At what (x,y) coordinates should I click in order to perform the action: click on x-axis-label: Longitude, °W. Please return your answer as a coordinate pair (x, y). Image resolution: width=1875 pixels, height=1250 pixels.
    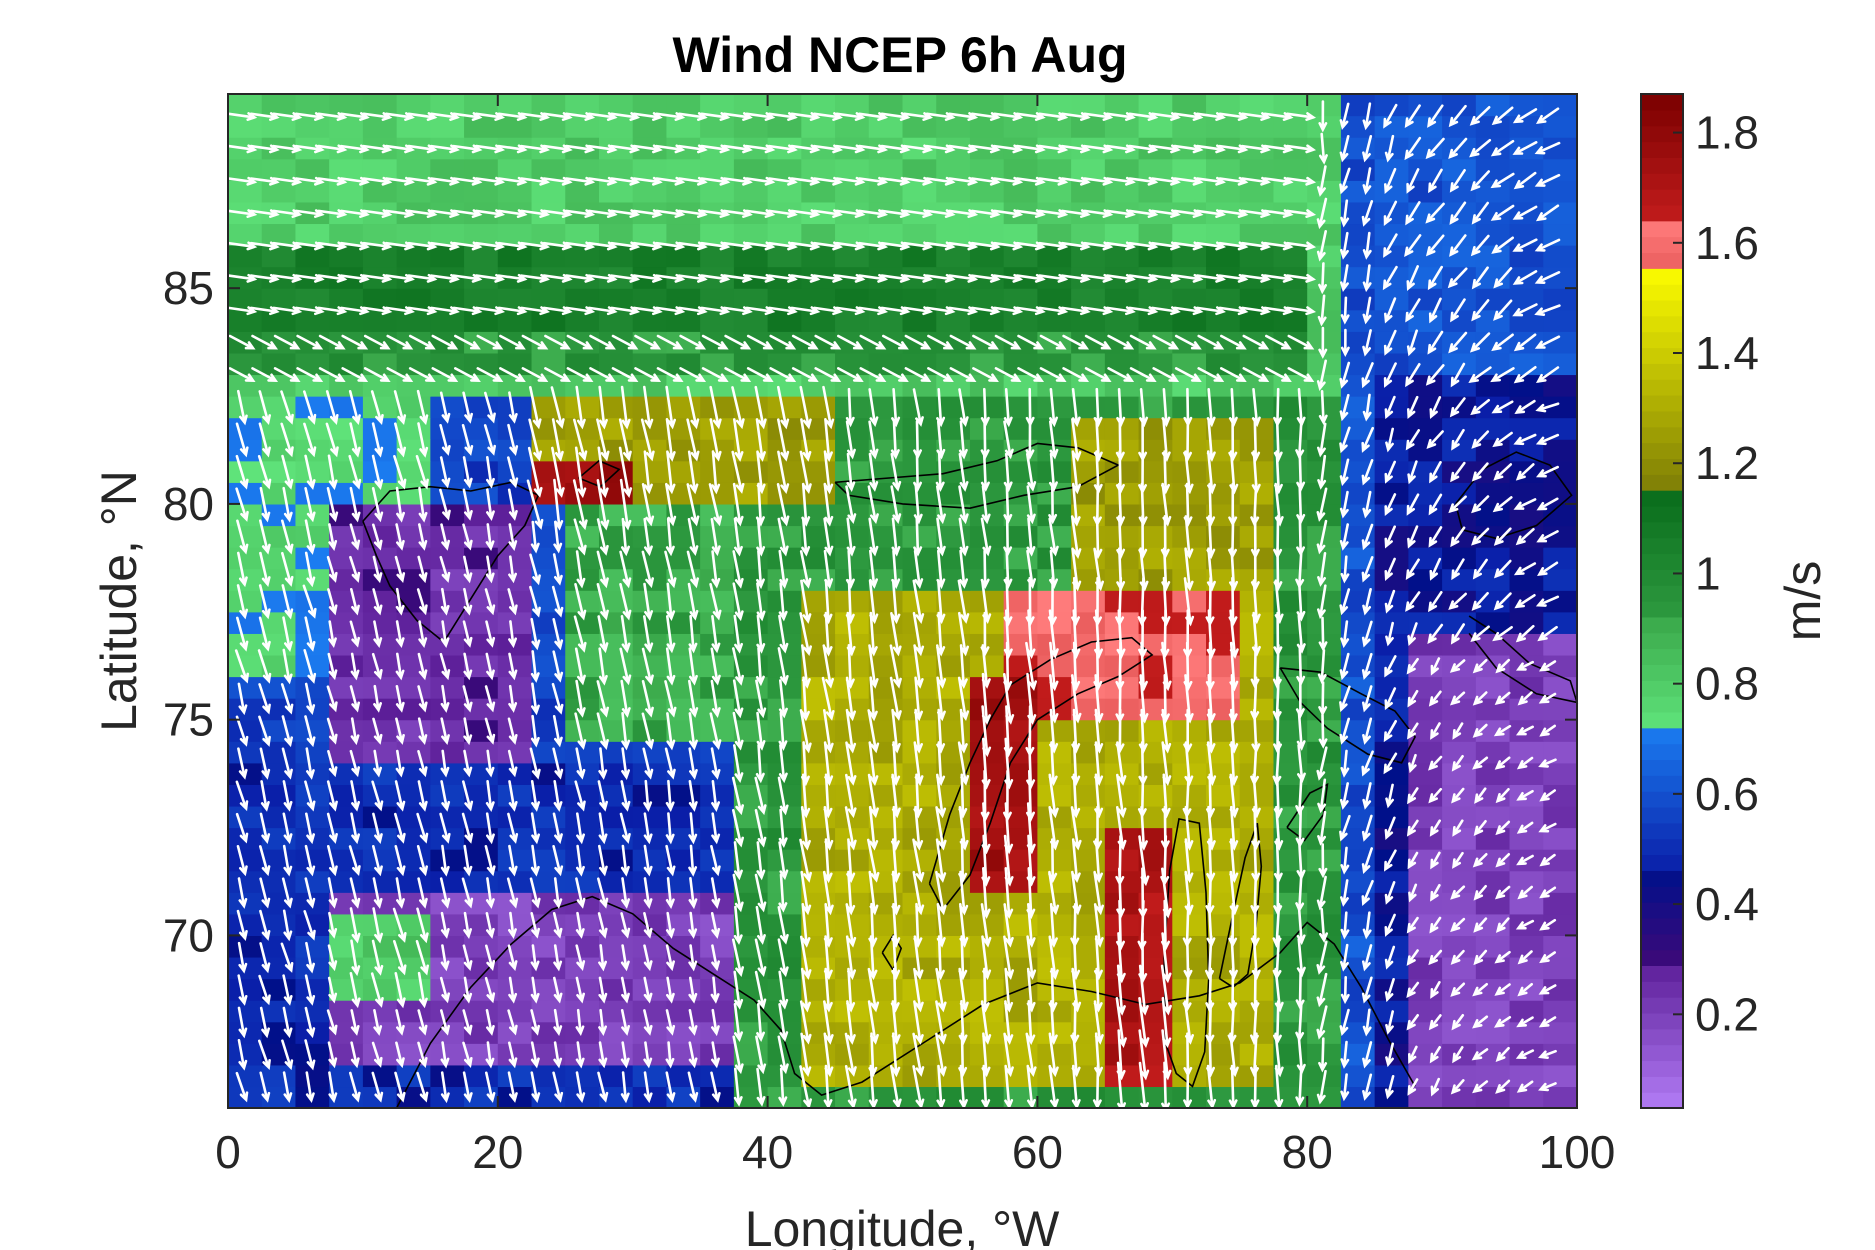
    Looking at the image, I should click on (902, 1225).